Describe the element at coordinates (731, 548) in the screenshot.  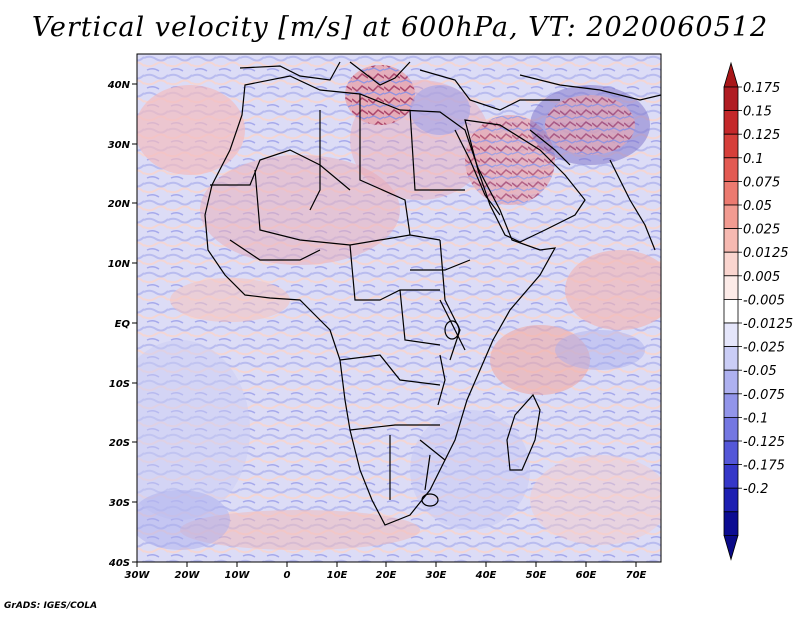
I see `colorbar-bottom-arrow` at that location.